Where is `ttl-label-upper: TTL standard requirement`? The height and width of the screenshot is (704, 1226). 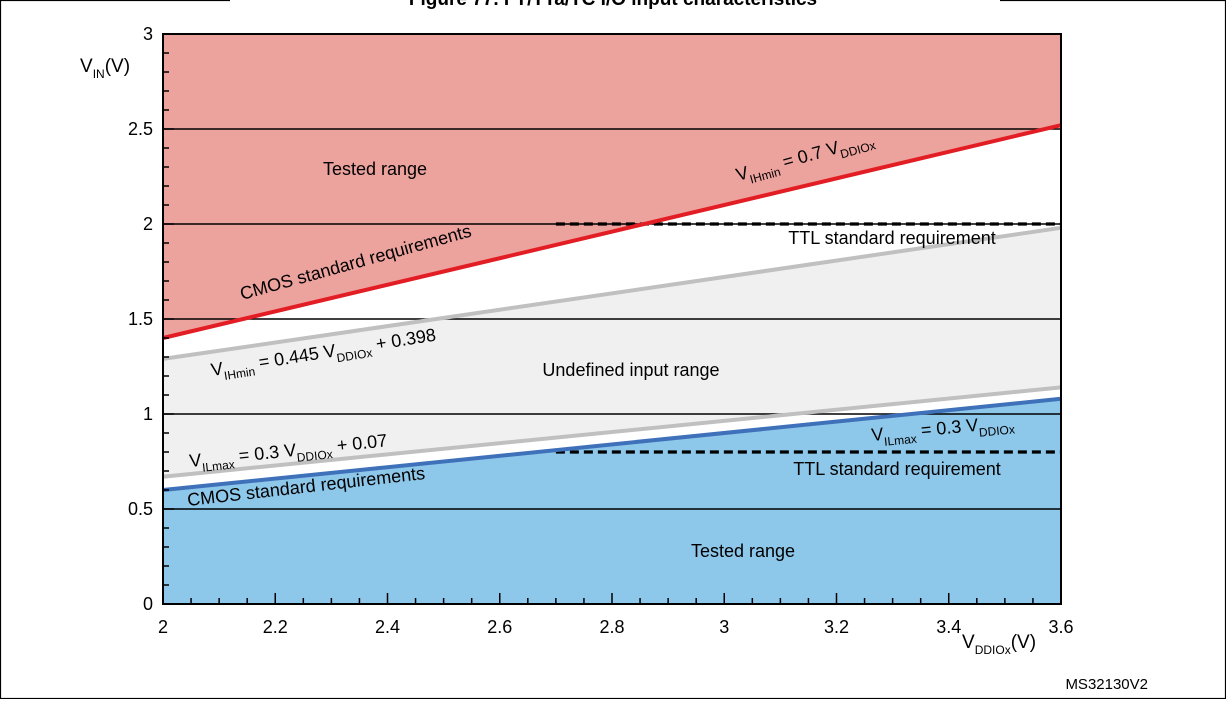
ttl-label-upper: TTL standard requirement is located at coordinates (891, 238).